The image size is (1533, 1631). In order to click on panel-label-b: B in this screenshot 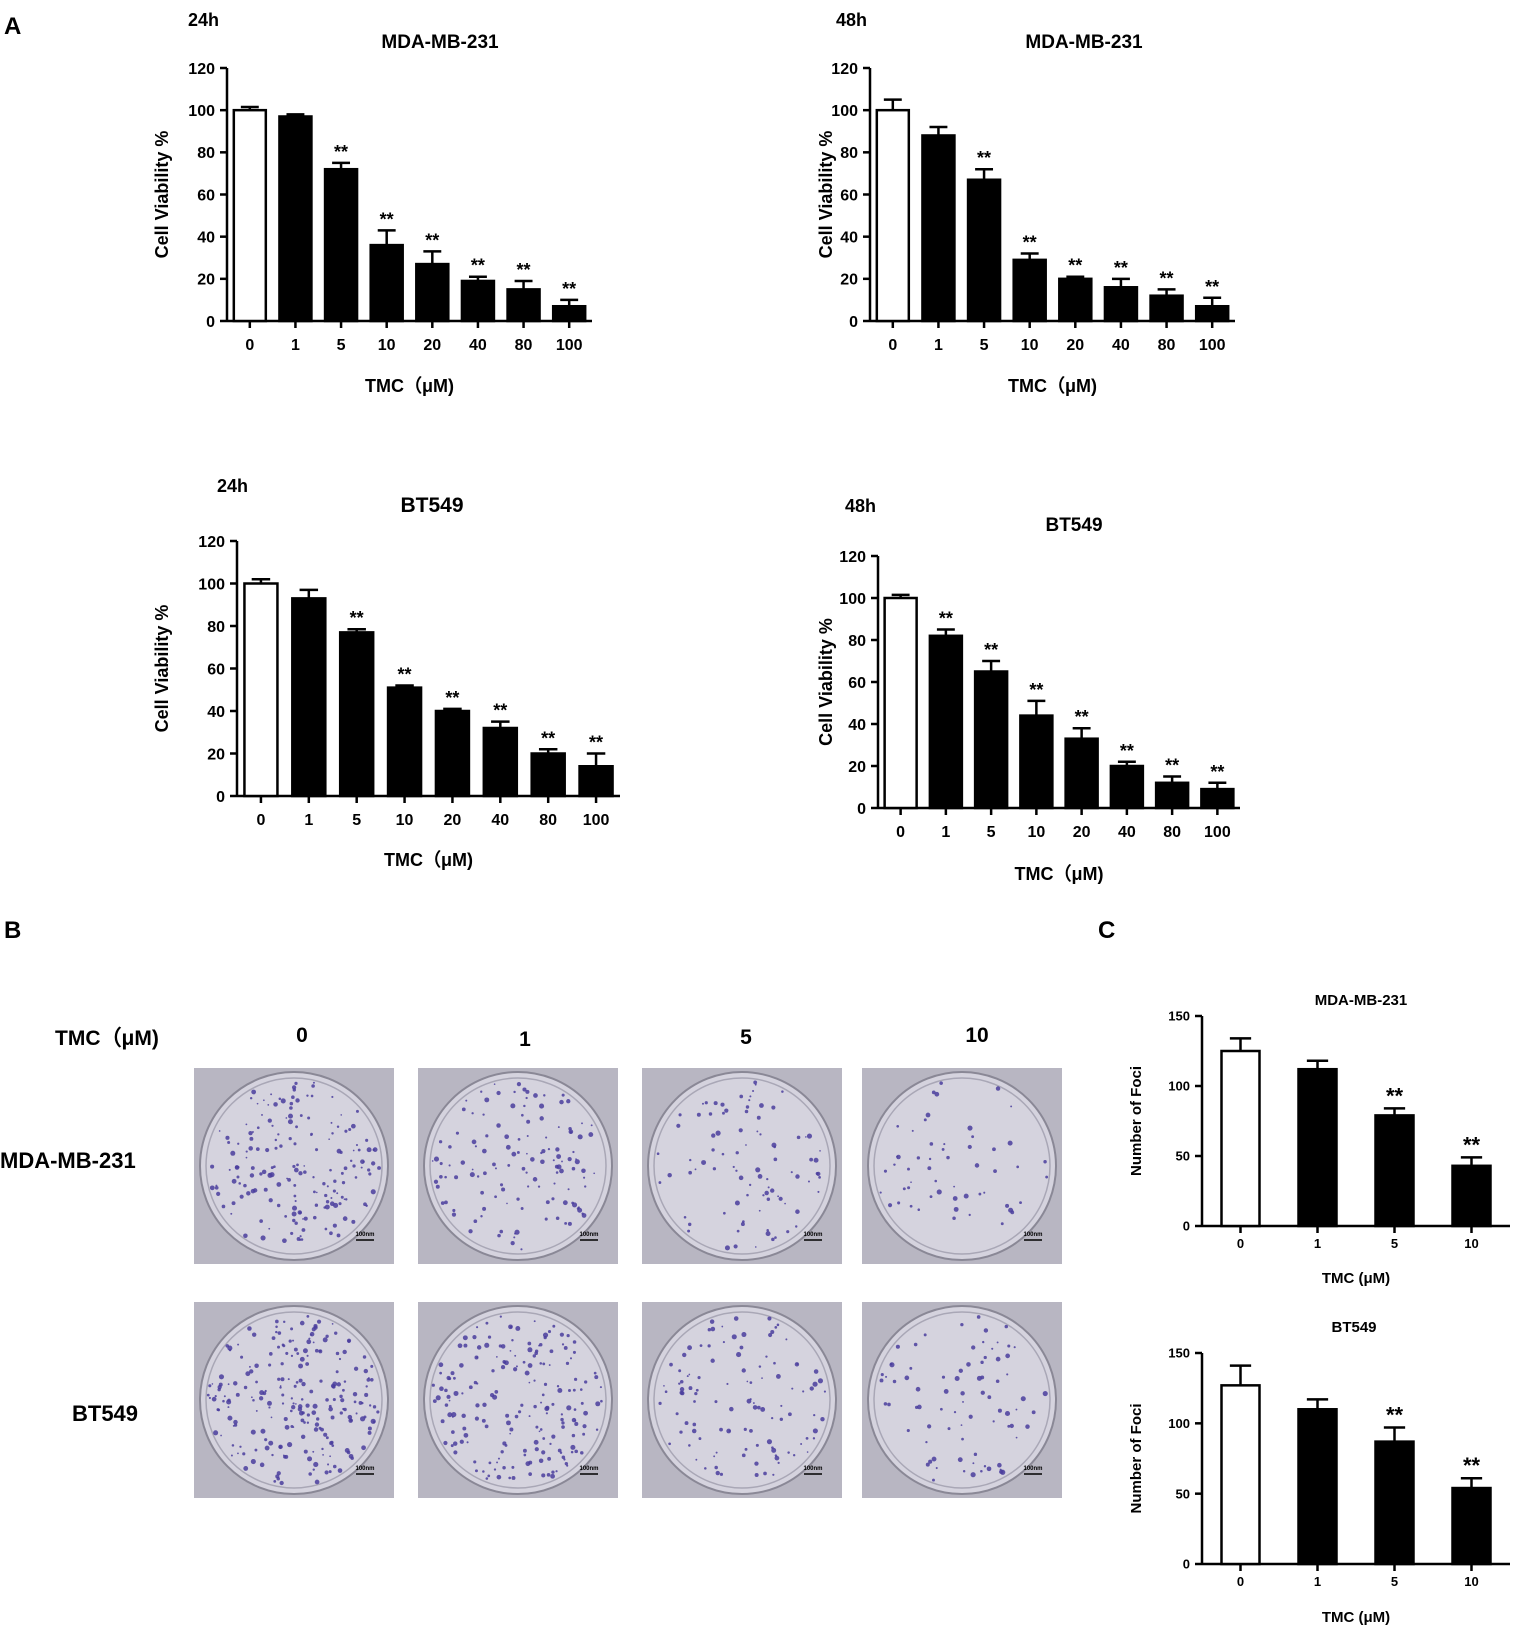, I will do `click(12, 930)`.